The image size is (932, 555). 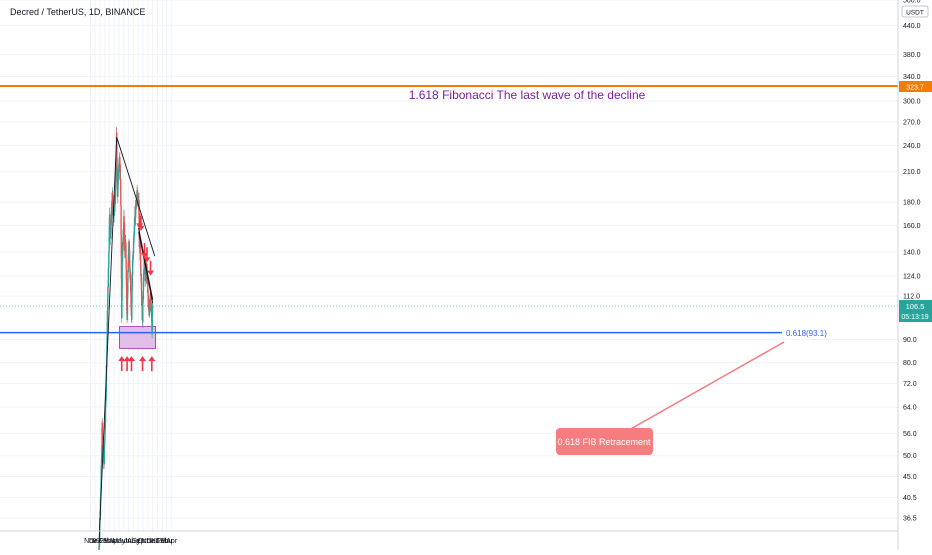 What do you see at coordinates (604, 441) in the screenshot?
I see `callout-box` at bounding box center [604, 441].